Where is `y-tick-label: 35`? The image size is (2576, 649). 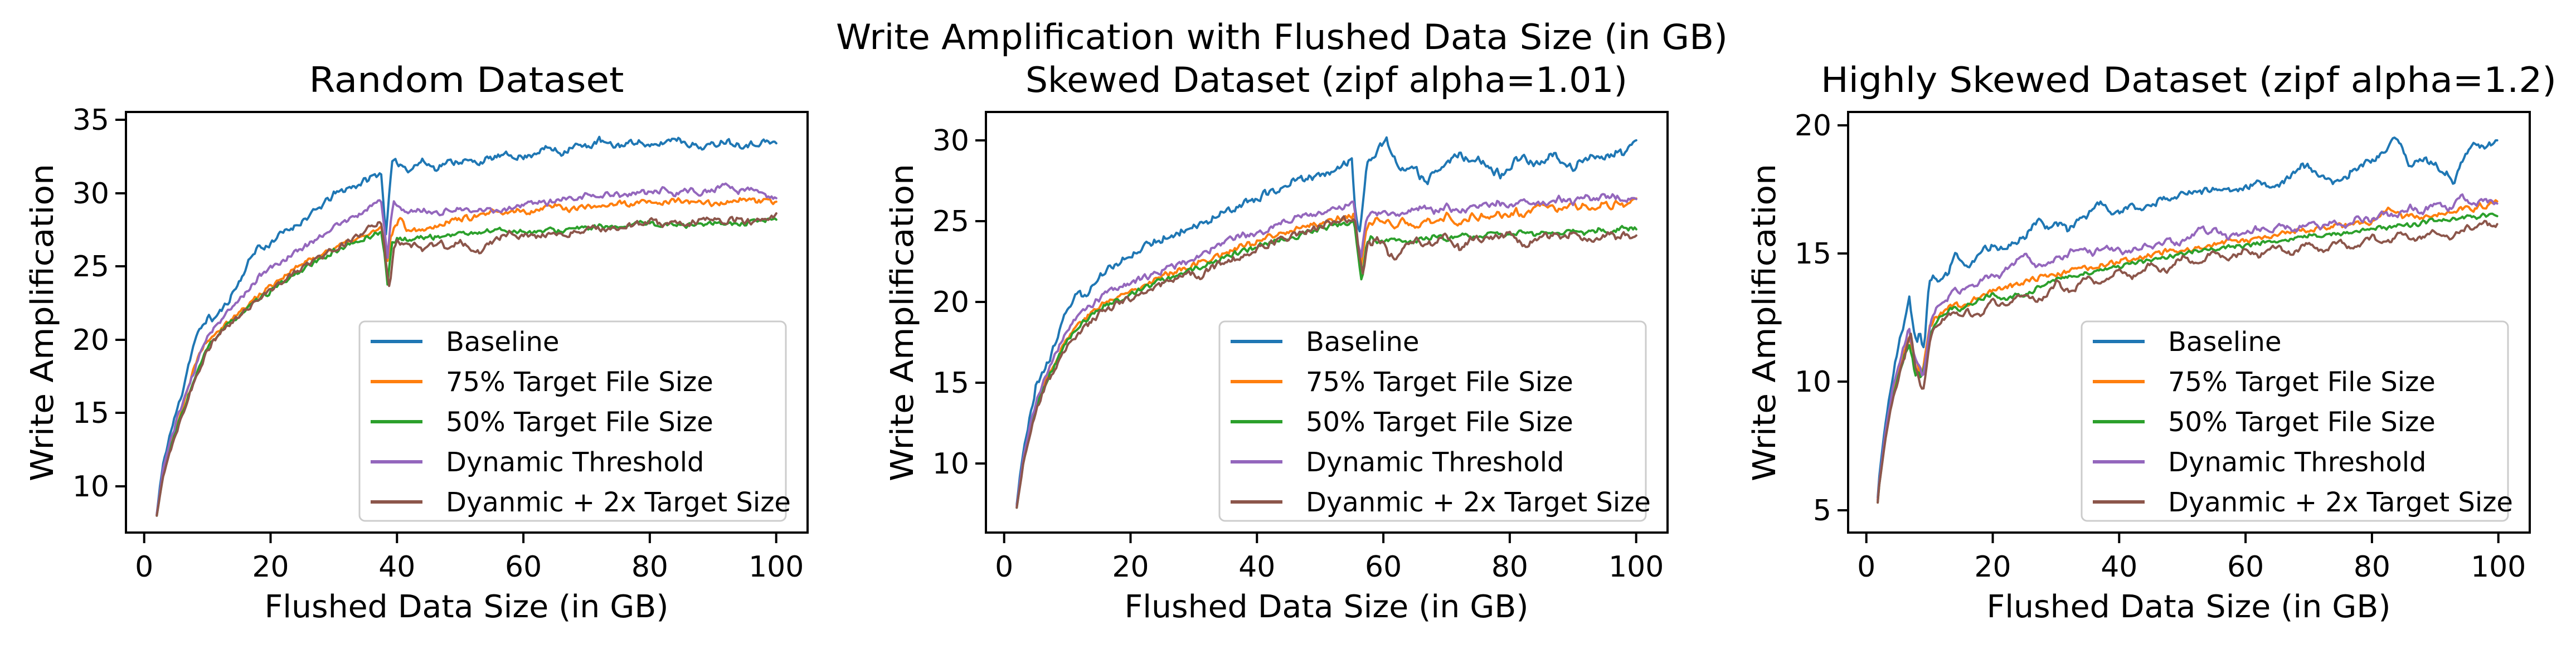
y-tick-label: 35 is located at coordinates (91, 120).